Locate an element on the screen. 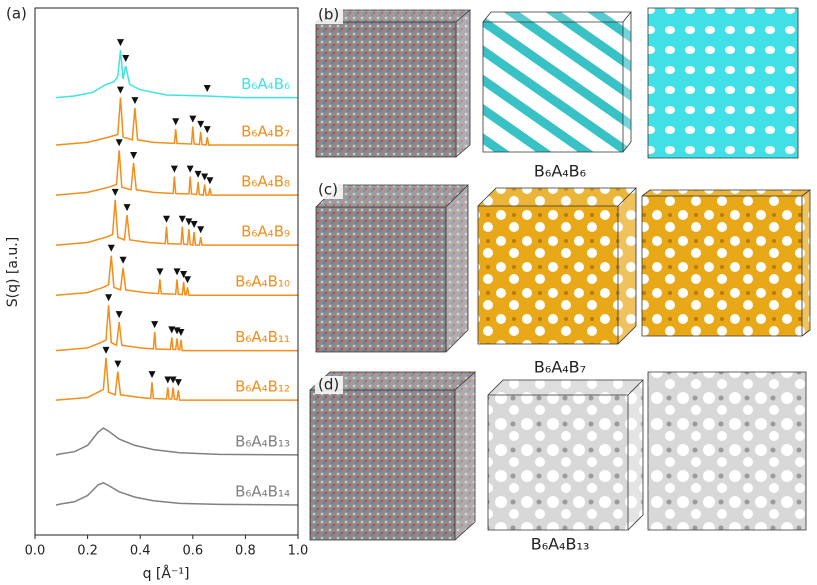 The image size is (817, 585). x-tick-label: 0.6 is located at coordinates (192, 551).